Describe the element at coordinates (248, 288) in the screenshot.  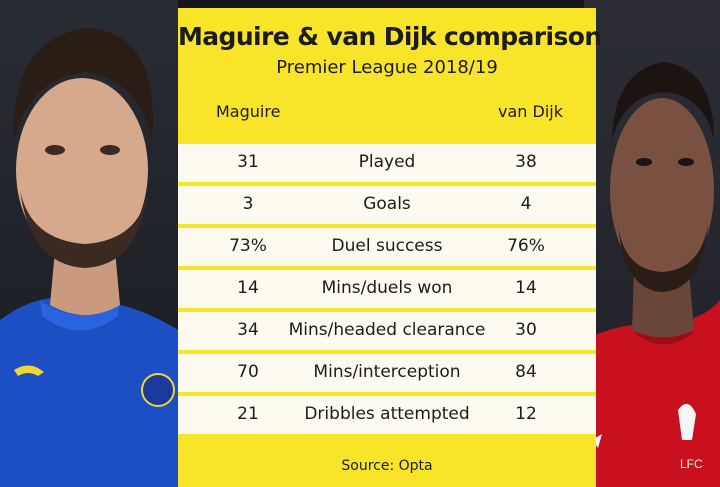
I see `left-value: 14` at that location.